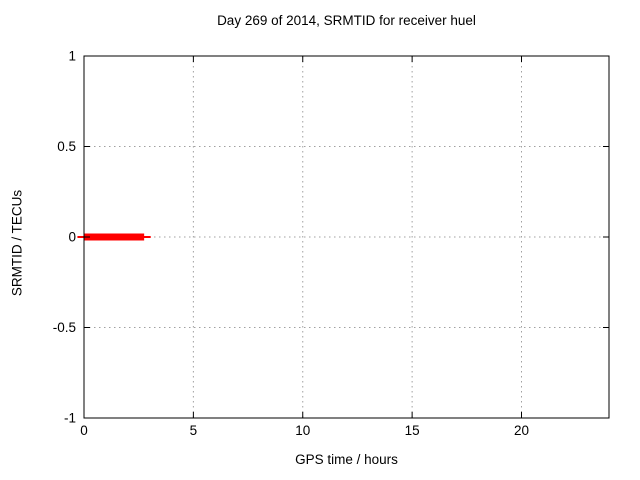 The image size is (640, 480). What do you see at coordinates (302, 430) in the screenshot?
I see `x-tick-label: 10` at bounding box center [302, 430].